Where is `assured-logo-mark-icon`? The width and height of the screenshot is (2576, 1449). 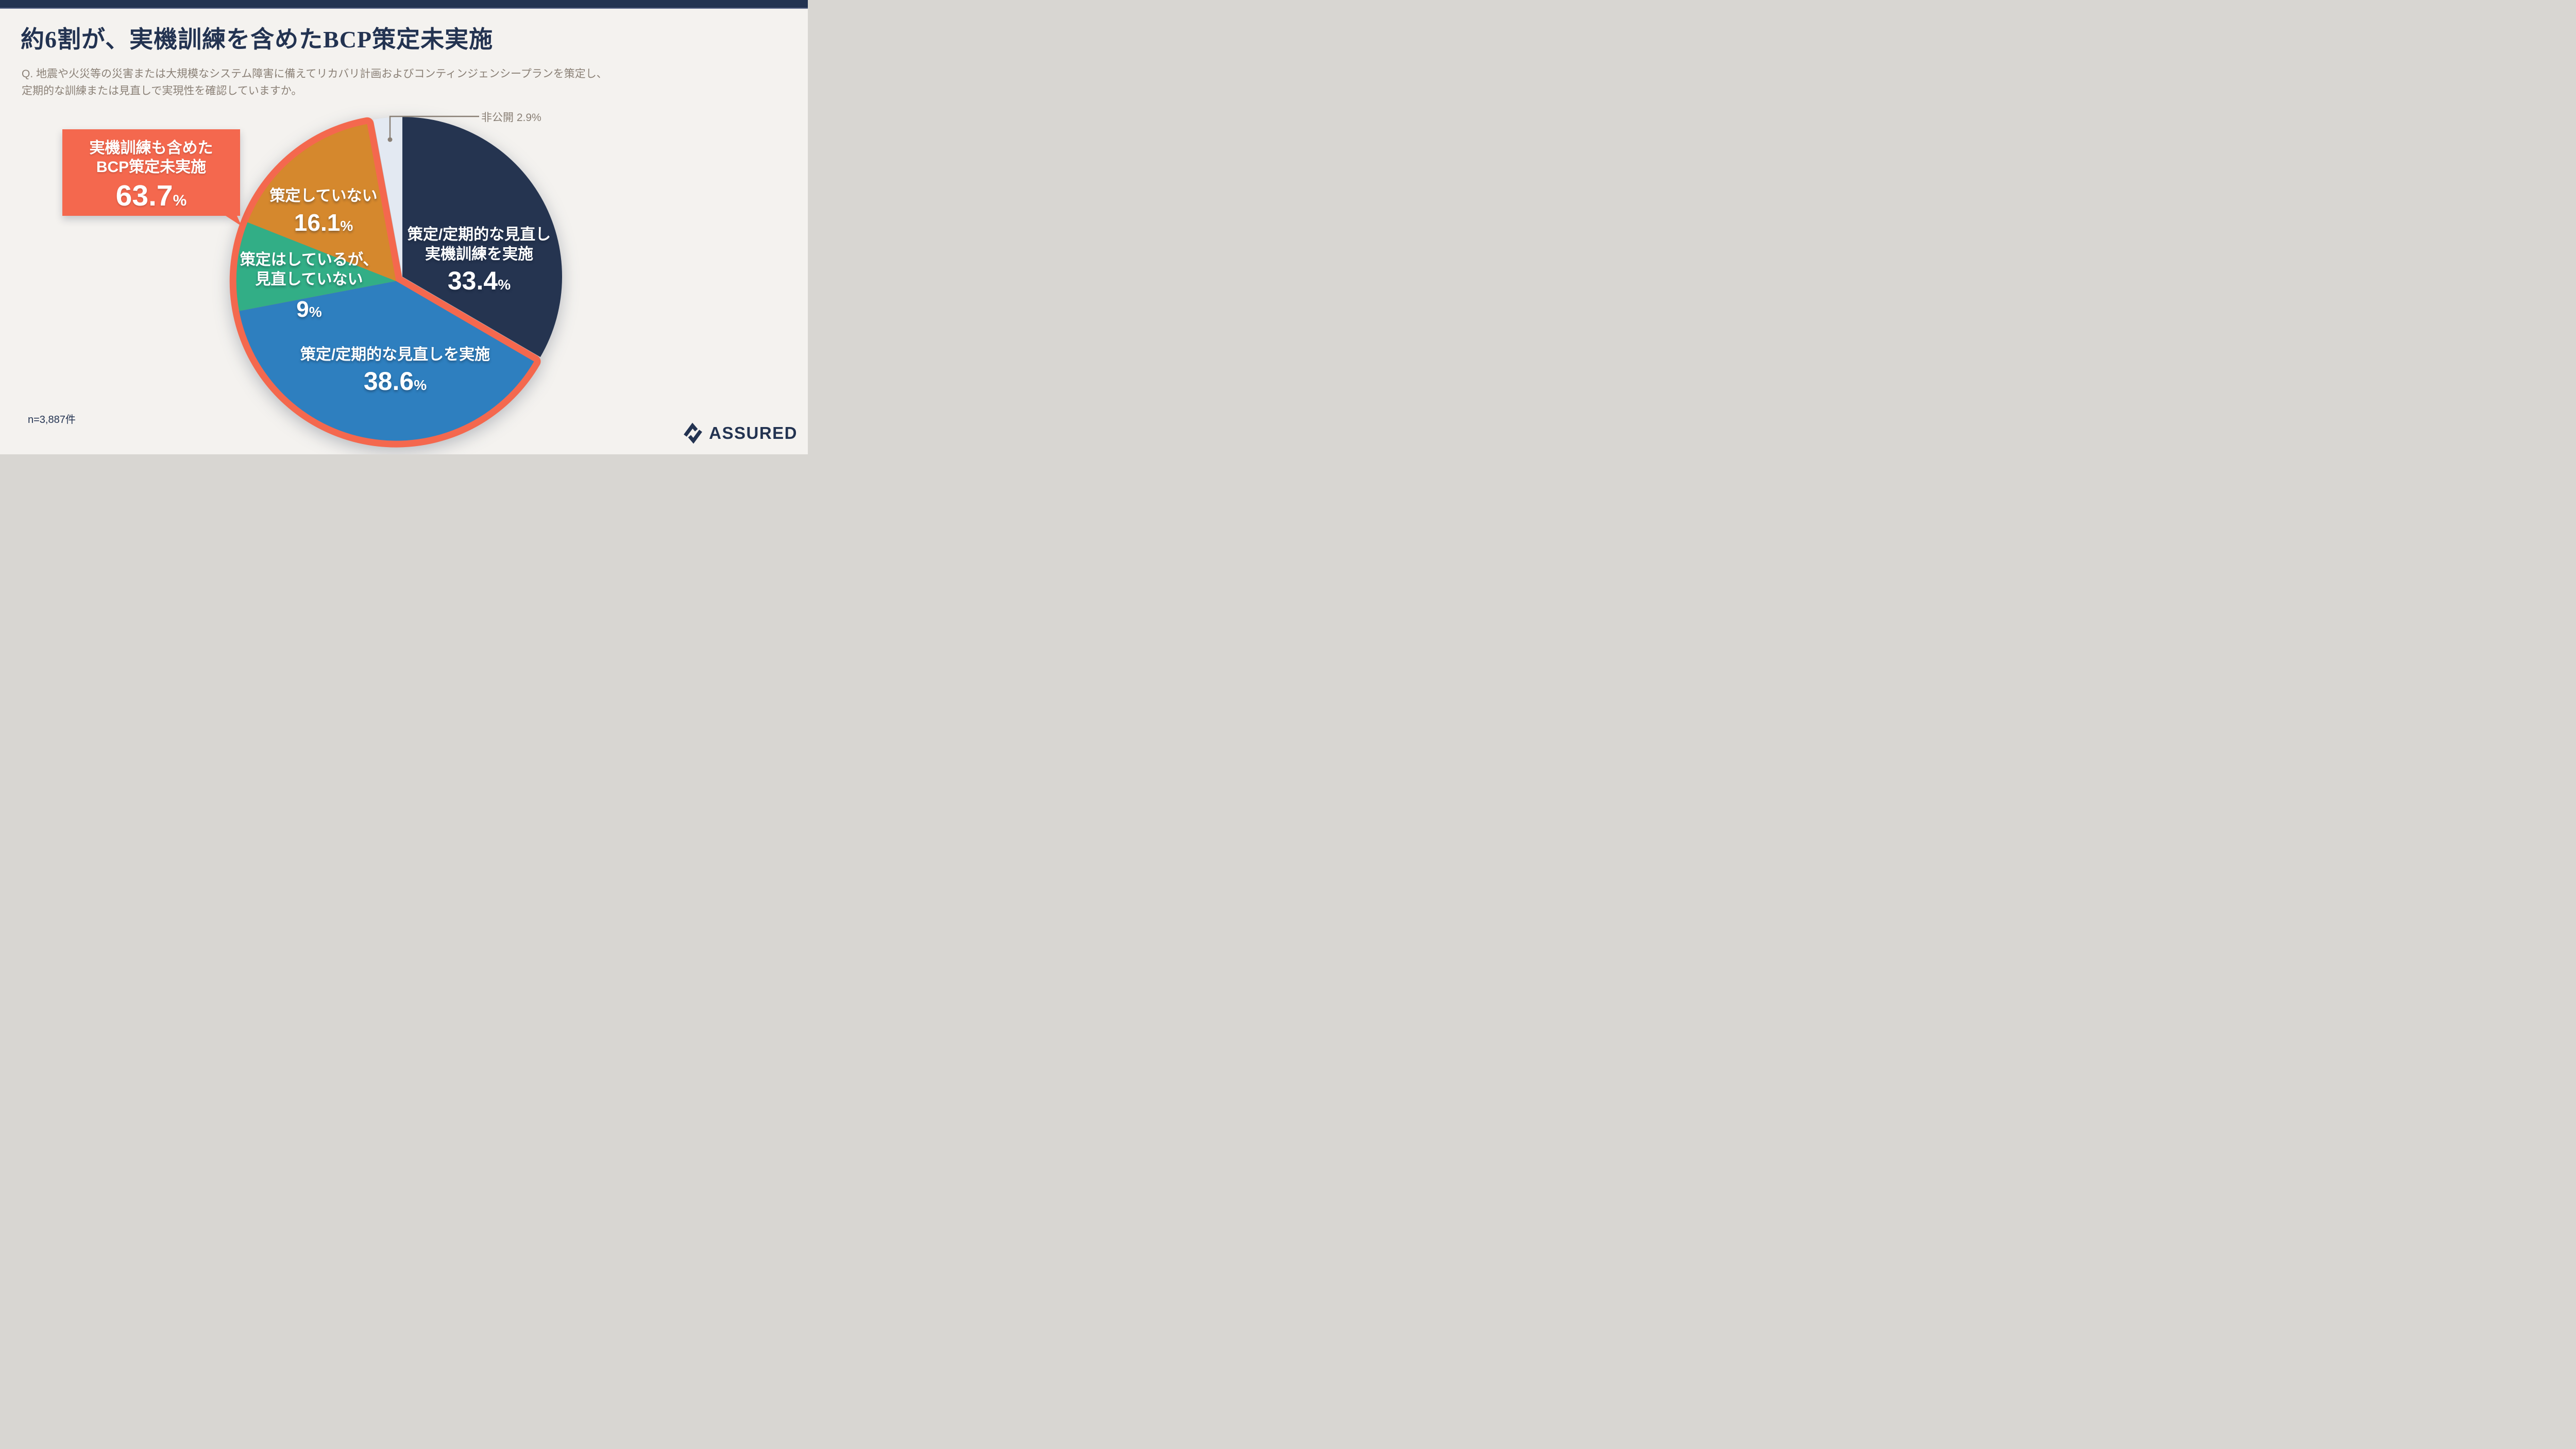 assured-logo-mark-icon is located at coordinates (693, 433).